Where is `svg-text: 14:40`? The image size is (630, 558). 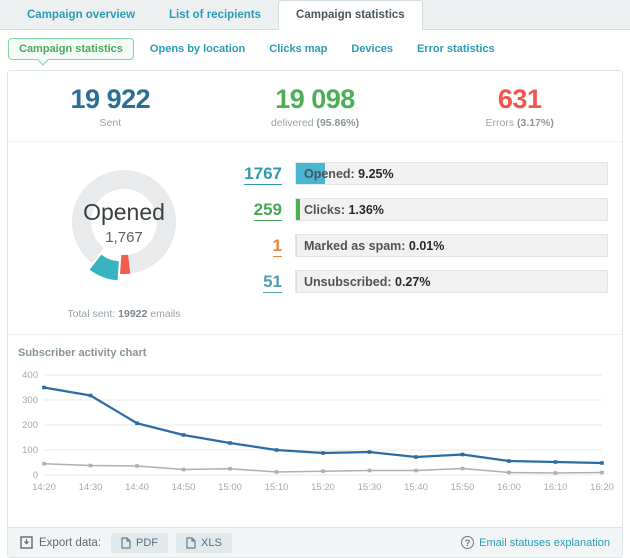 svg-text: 14:40 is located at coordinates (137, 487).